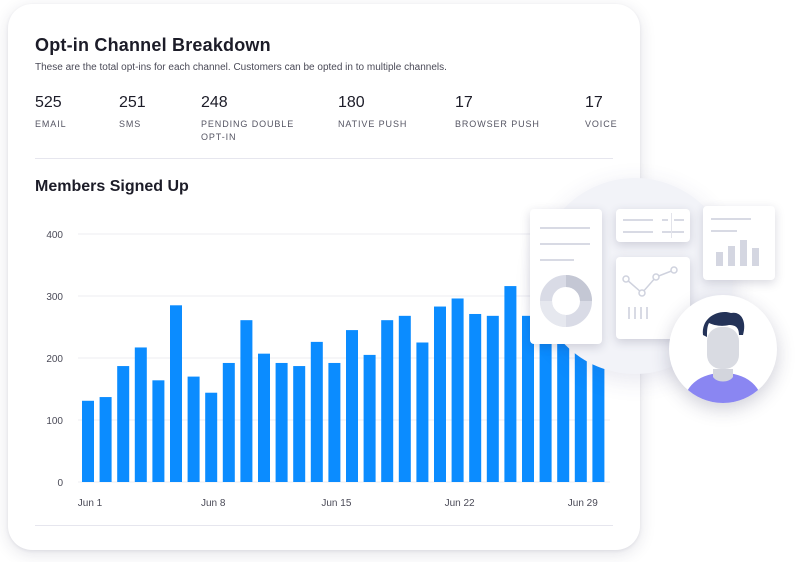  I want to click on y-tick-label: 400, so click(54, 235).